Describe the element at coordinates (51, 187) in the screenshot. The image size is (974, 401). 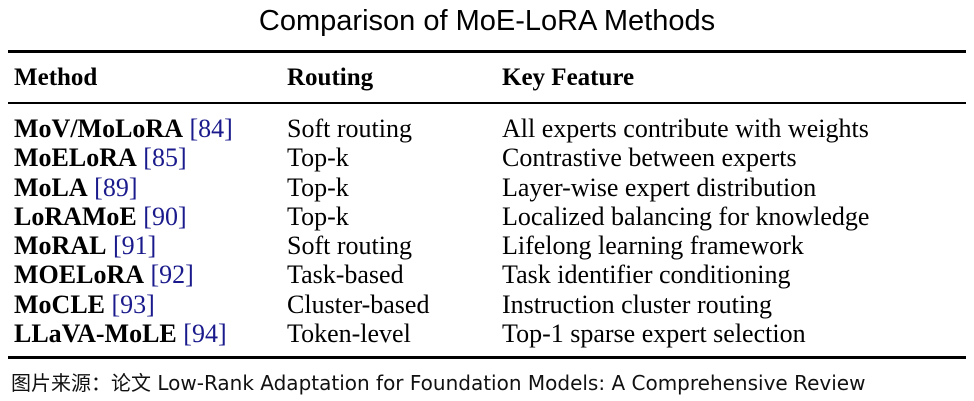
I see `method-name: MoLA` at that location.